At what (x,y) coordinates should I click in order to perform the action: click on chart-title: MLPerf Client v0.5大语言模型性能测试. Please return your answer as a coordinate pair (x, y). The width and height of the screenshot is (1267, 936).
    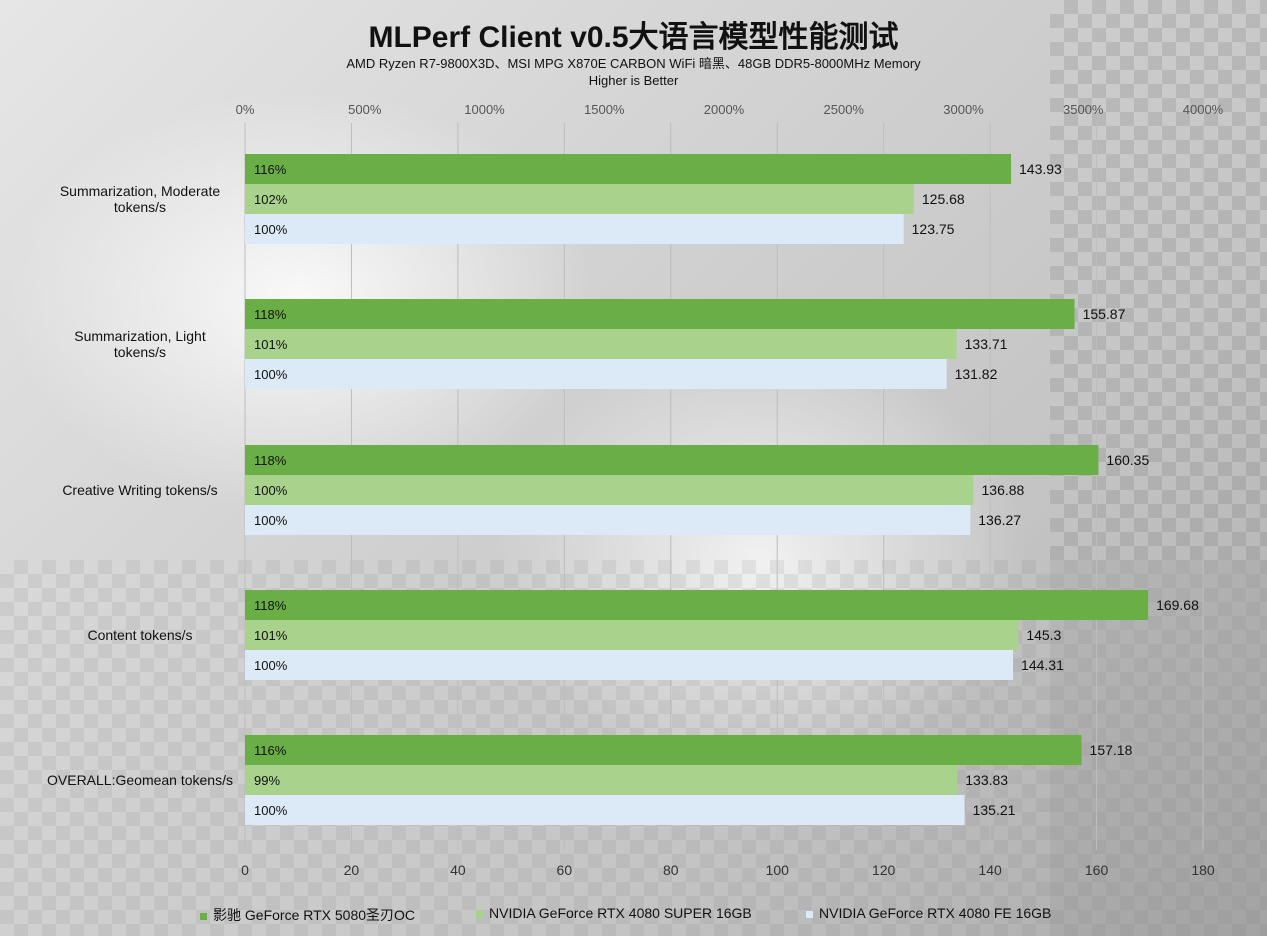
    Looking at the image, I should click on (633, 37).